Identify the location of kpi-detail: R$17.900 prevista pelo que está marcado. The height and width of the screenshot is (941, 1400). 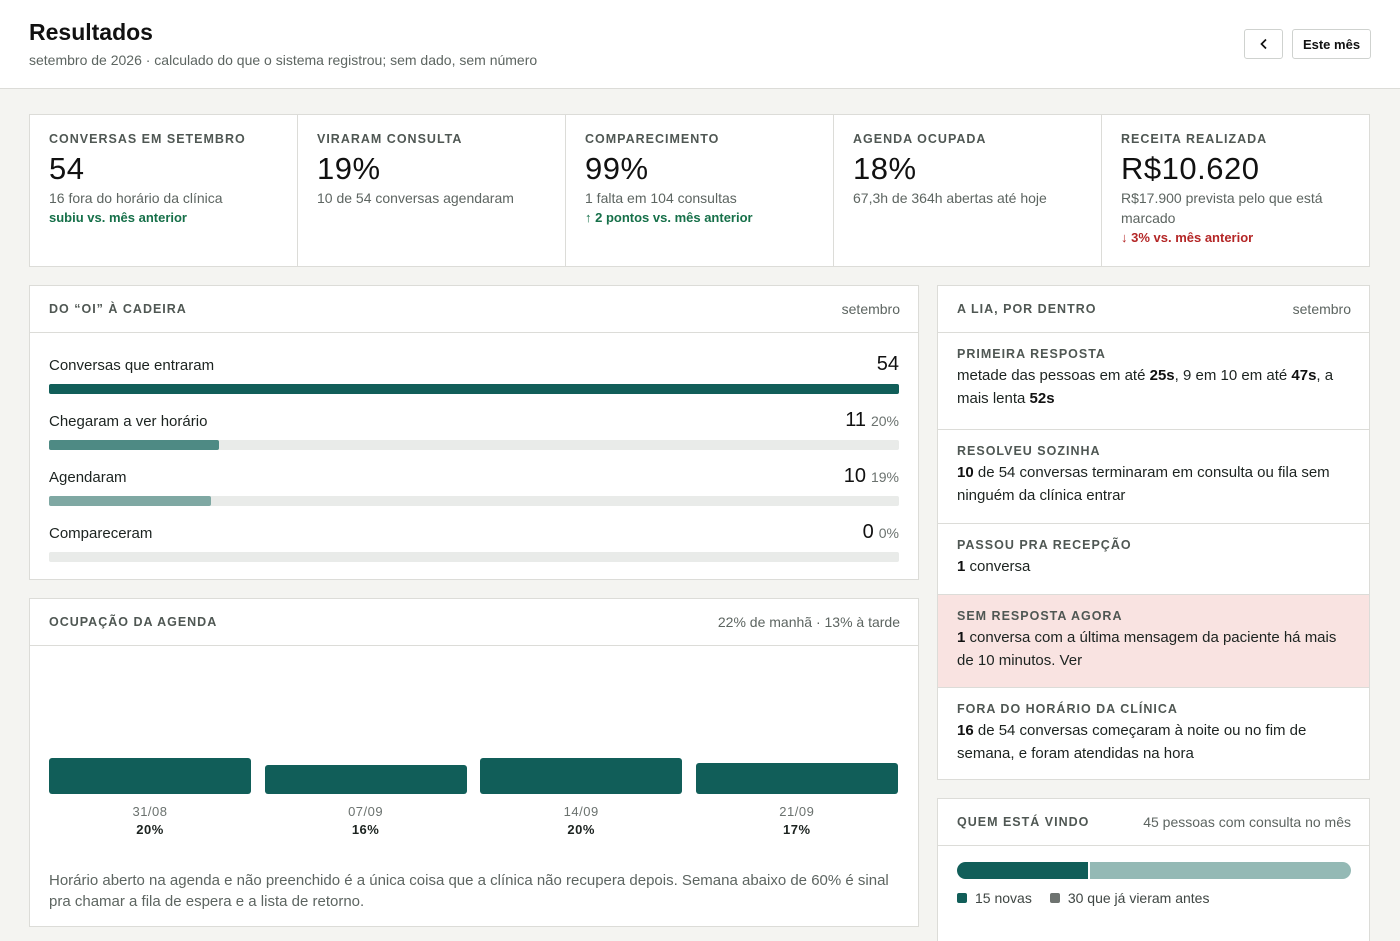
(1222, 208).